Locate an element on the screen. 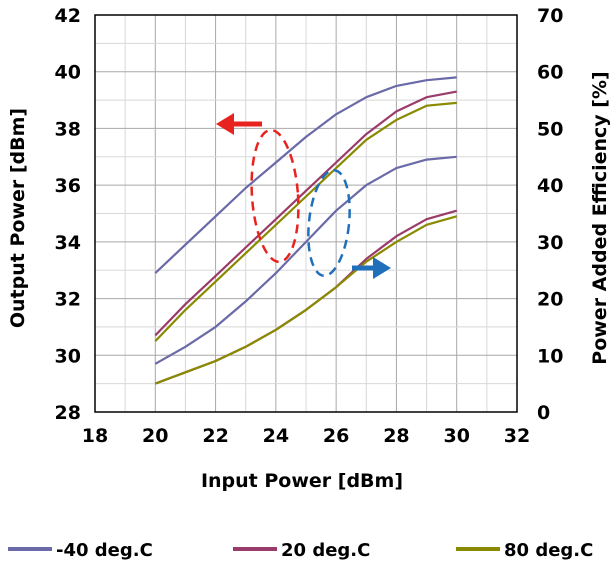 Image resolution: width=611 pixels, height=567 pixels. y-right-tick-label: 60 is located at coordinates (550, 73).